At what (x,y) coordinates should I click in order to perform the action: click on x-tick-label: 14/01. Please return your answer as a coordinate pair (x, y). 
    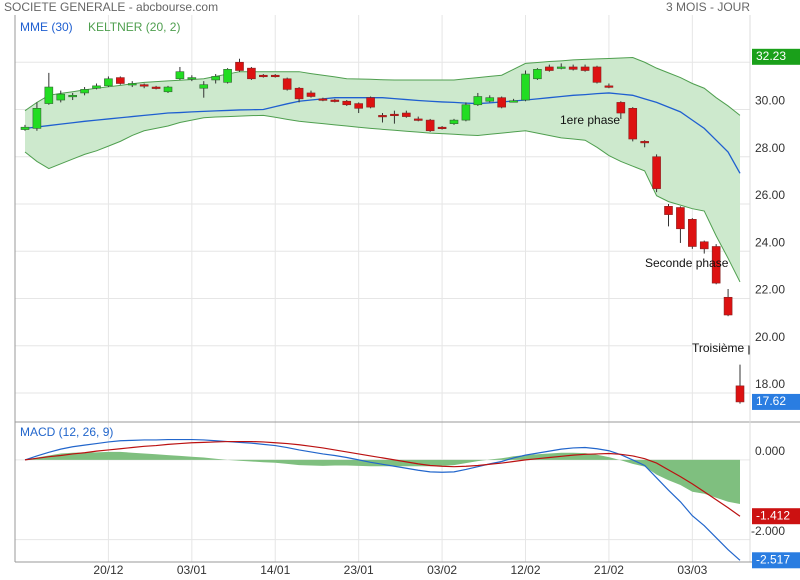
    Looking at the image, I should click on (275, 570).